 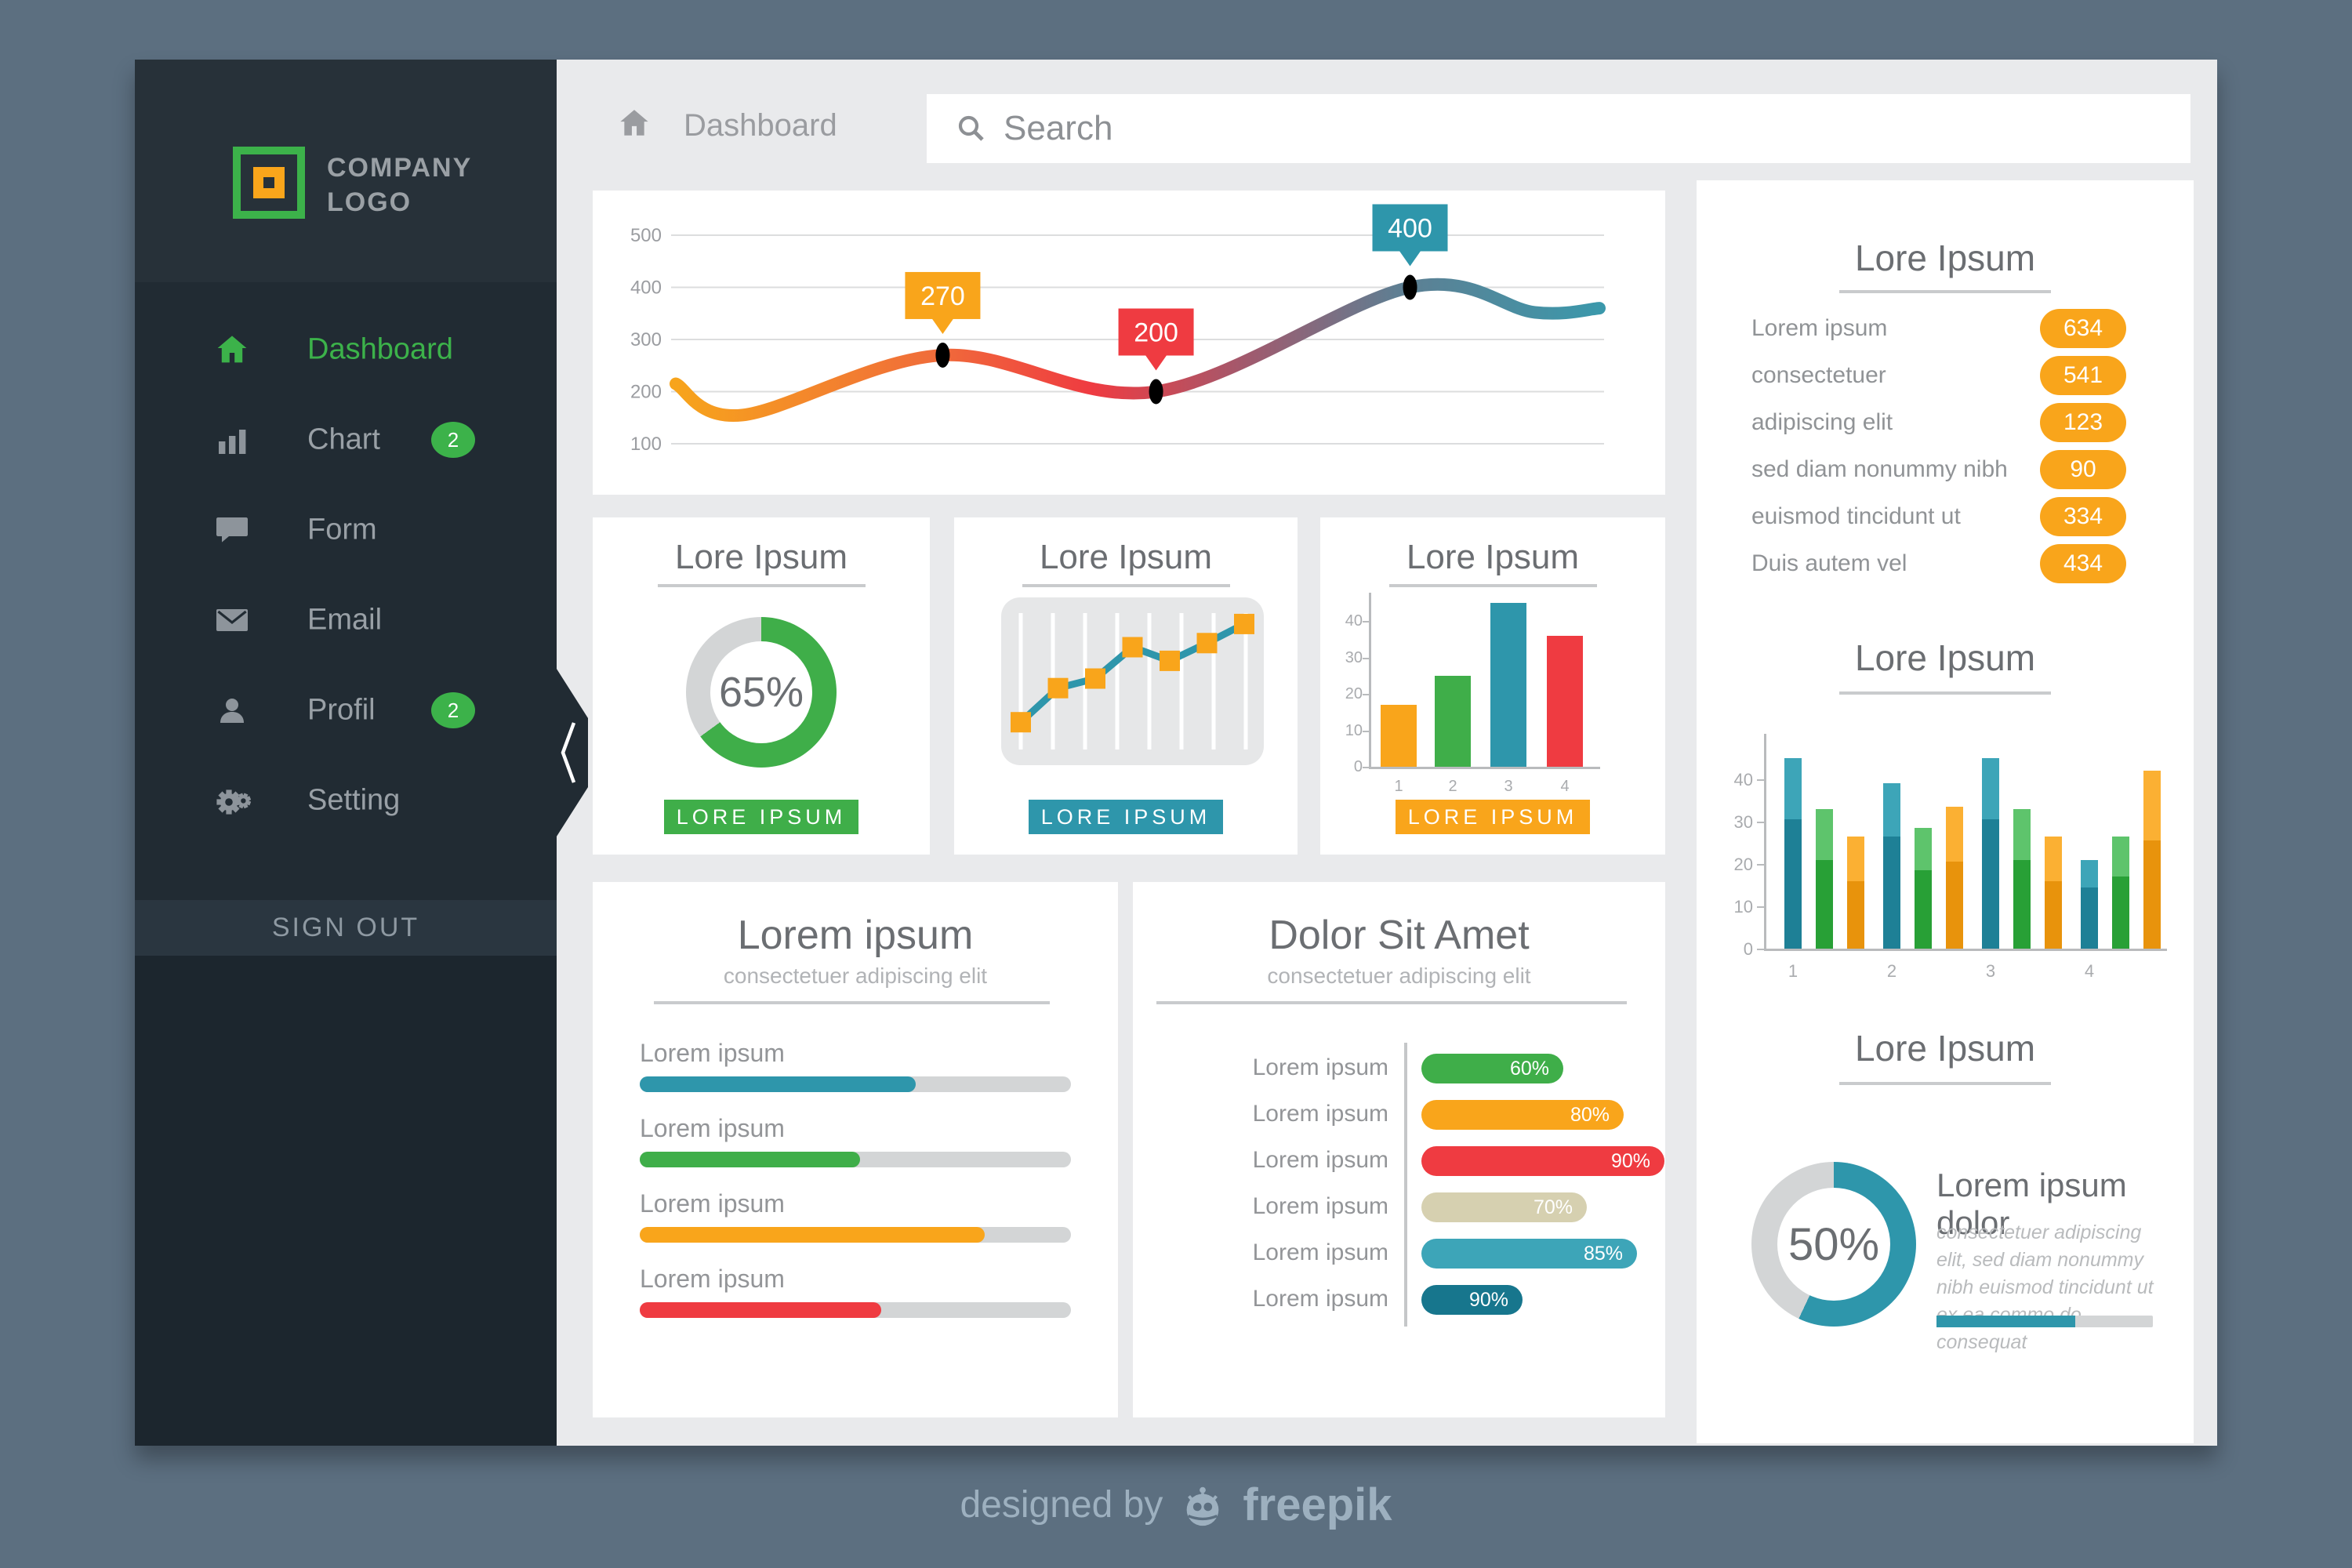 What do you see at coordinates (346, 928) in the screenshot?
I see `sign-out-button: SIGN OUT` at bounding box center [346, 928].